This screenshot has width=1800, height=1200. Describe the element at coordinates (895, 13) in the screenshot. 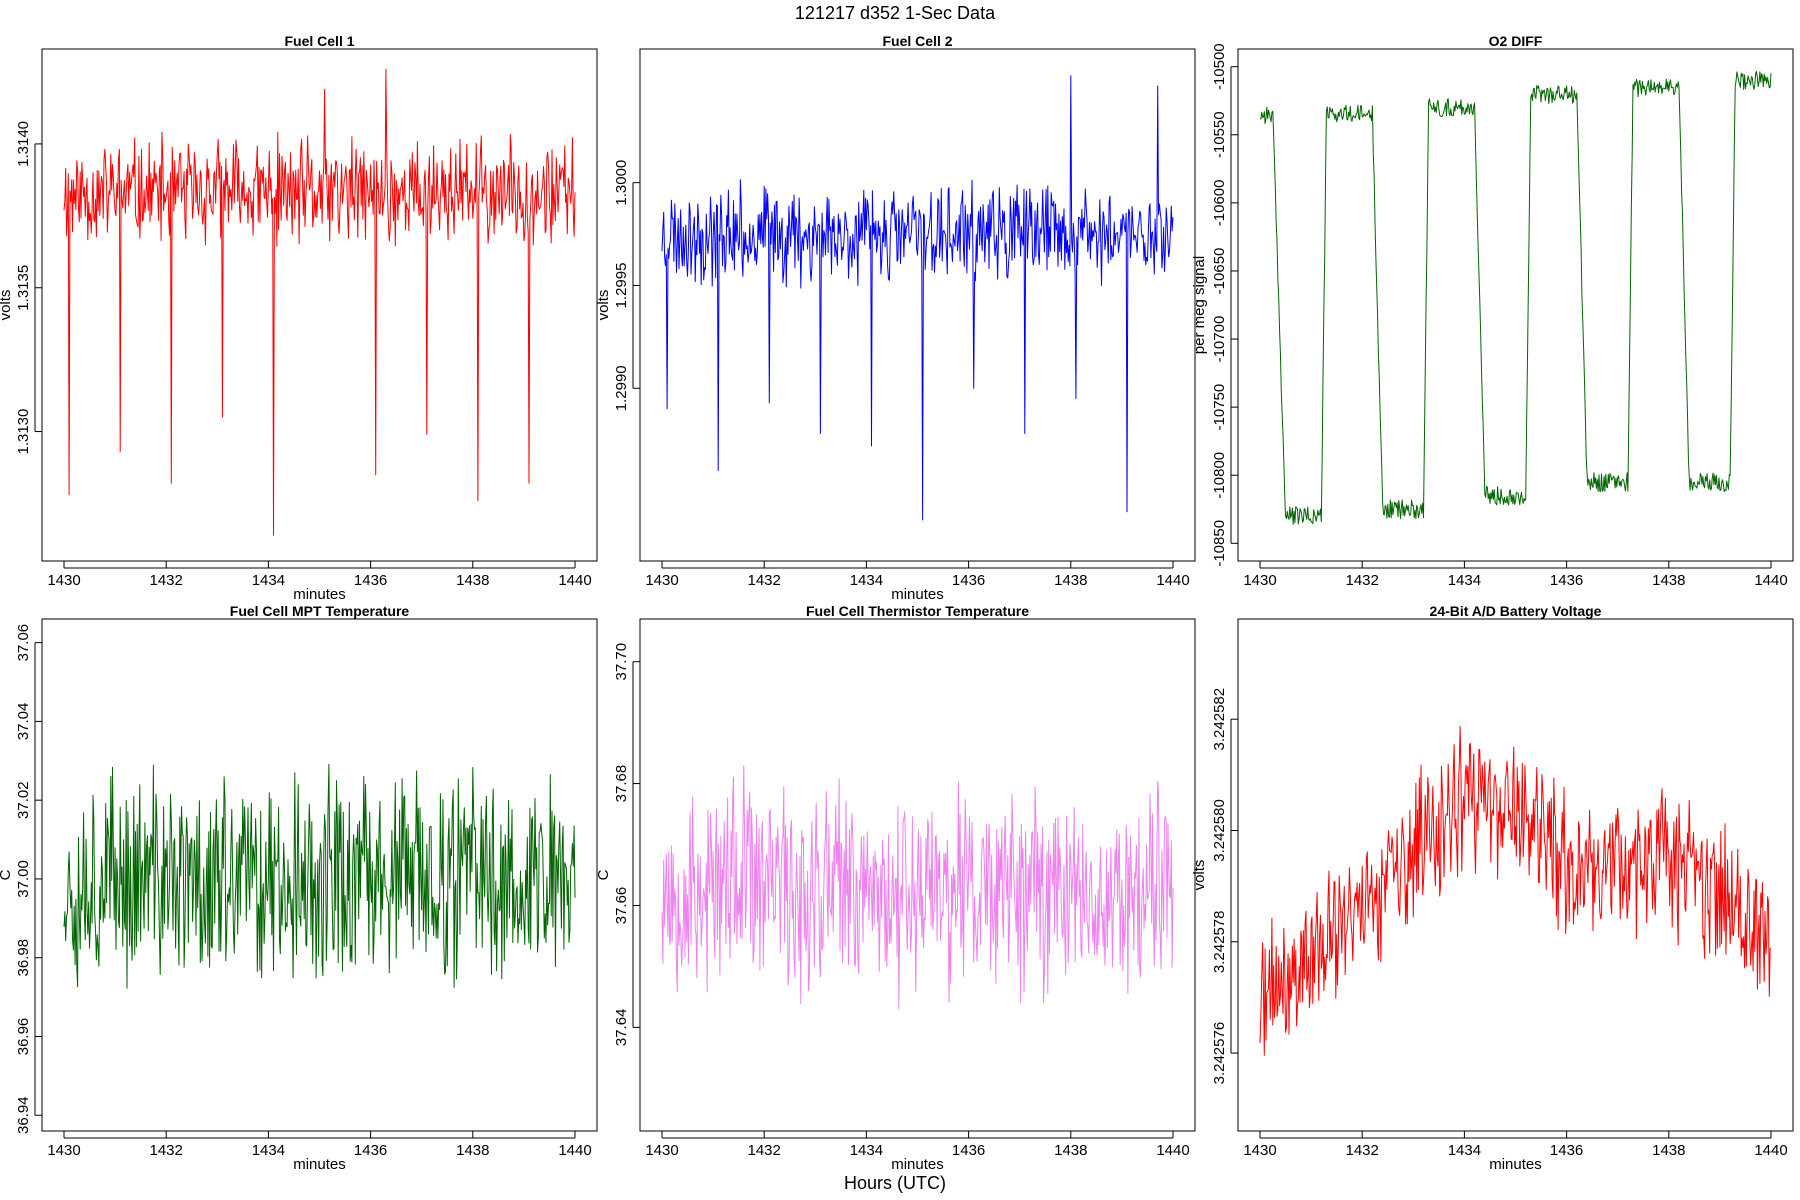

I see `page-title: 121217 d352 1-Sec Data` at that location.